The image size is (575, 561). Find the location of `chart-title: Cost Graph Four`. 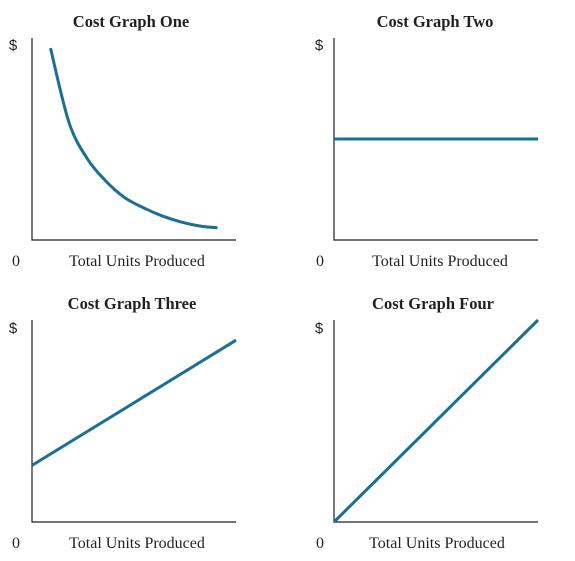

chart-title: Cost Graph Four is located at coordinates (433, 303).